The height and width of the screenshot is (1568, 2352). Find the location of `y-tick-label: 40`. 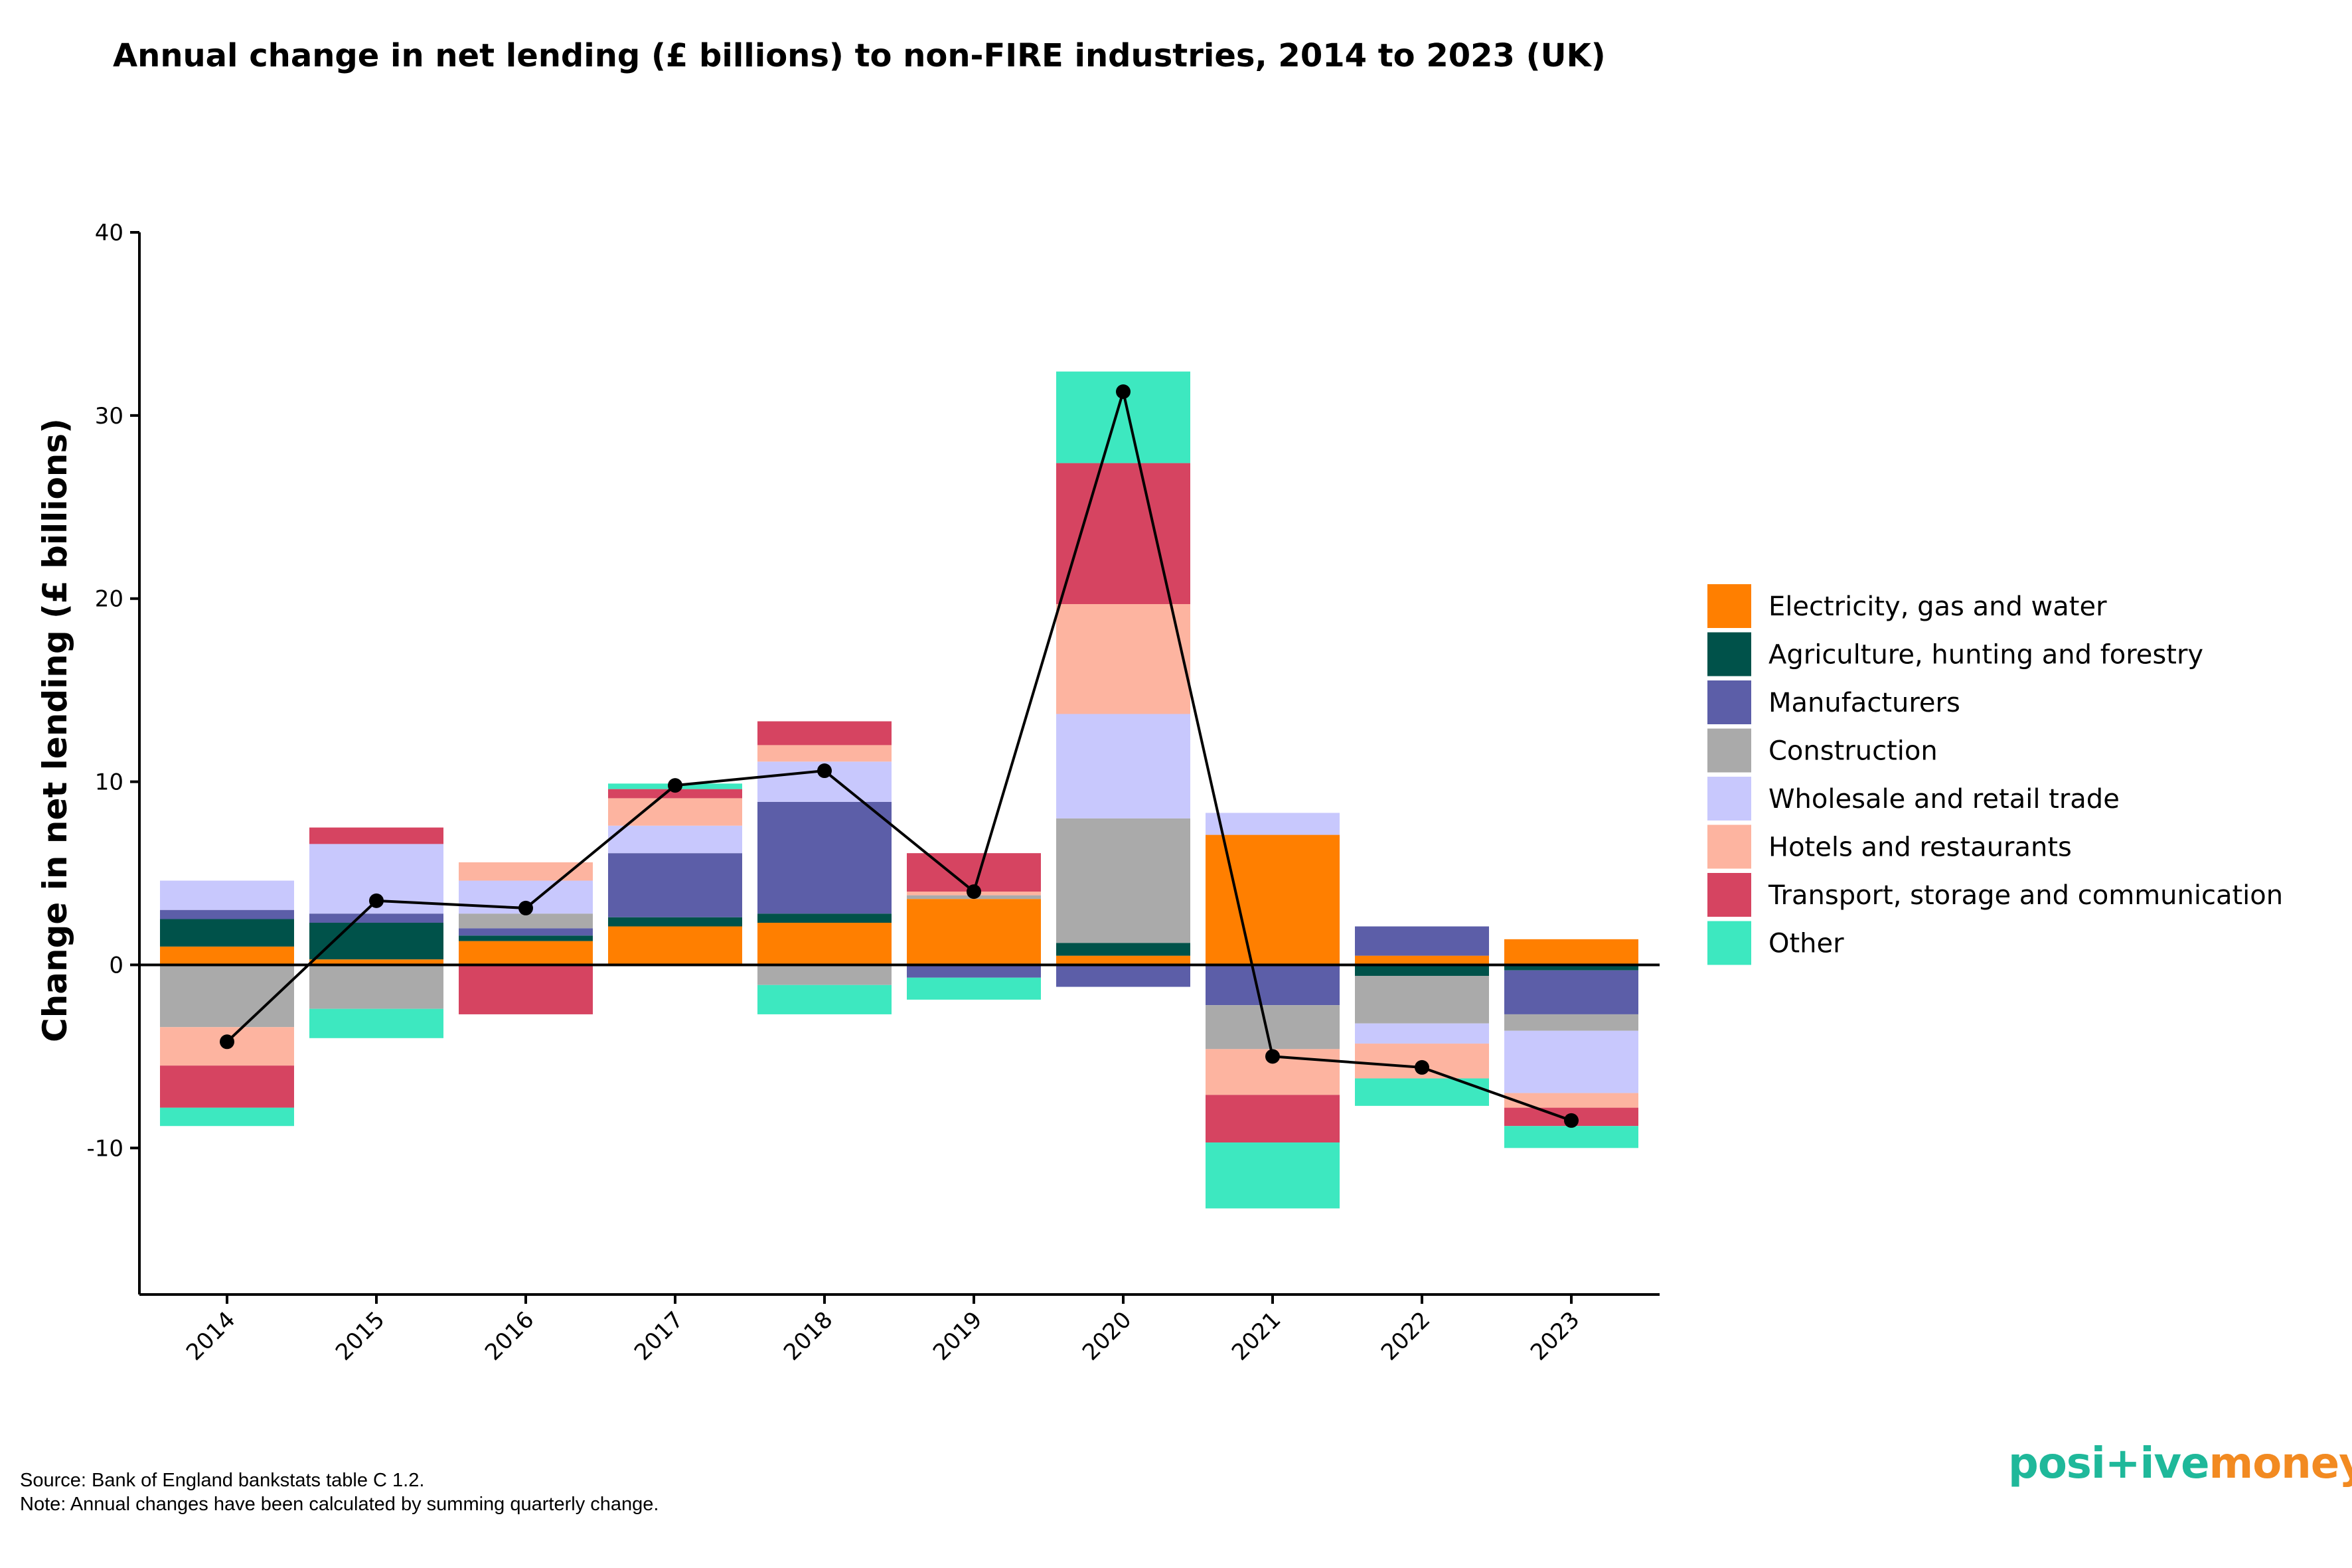

y-tick-label: 40 is located at coordinates (109, 233).